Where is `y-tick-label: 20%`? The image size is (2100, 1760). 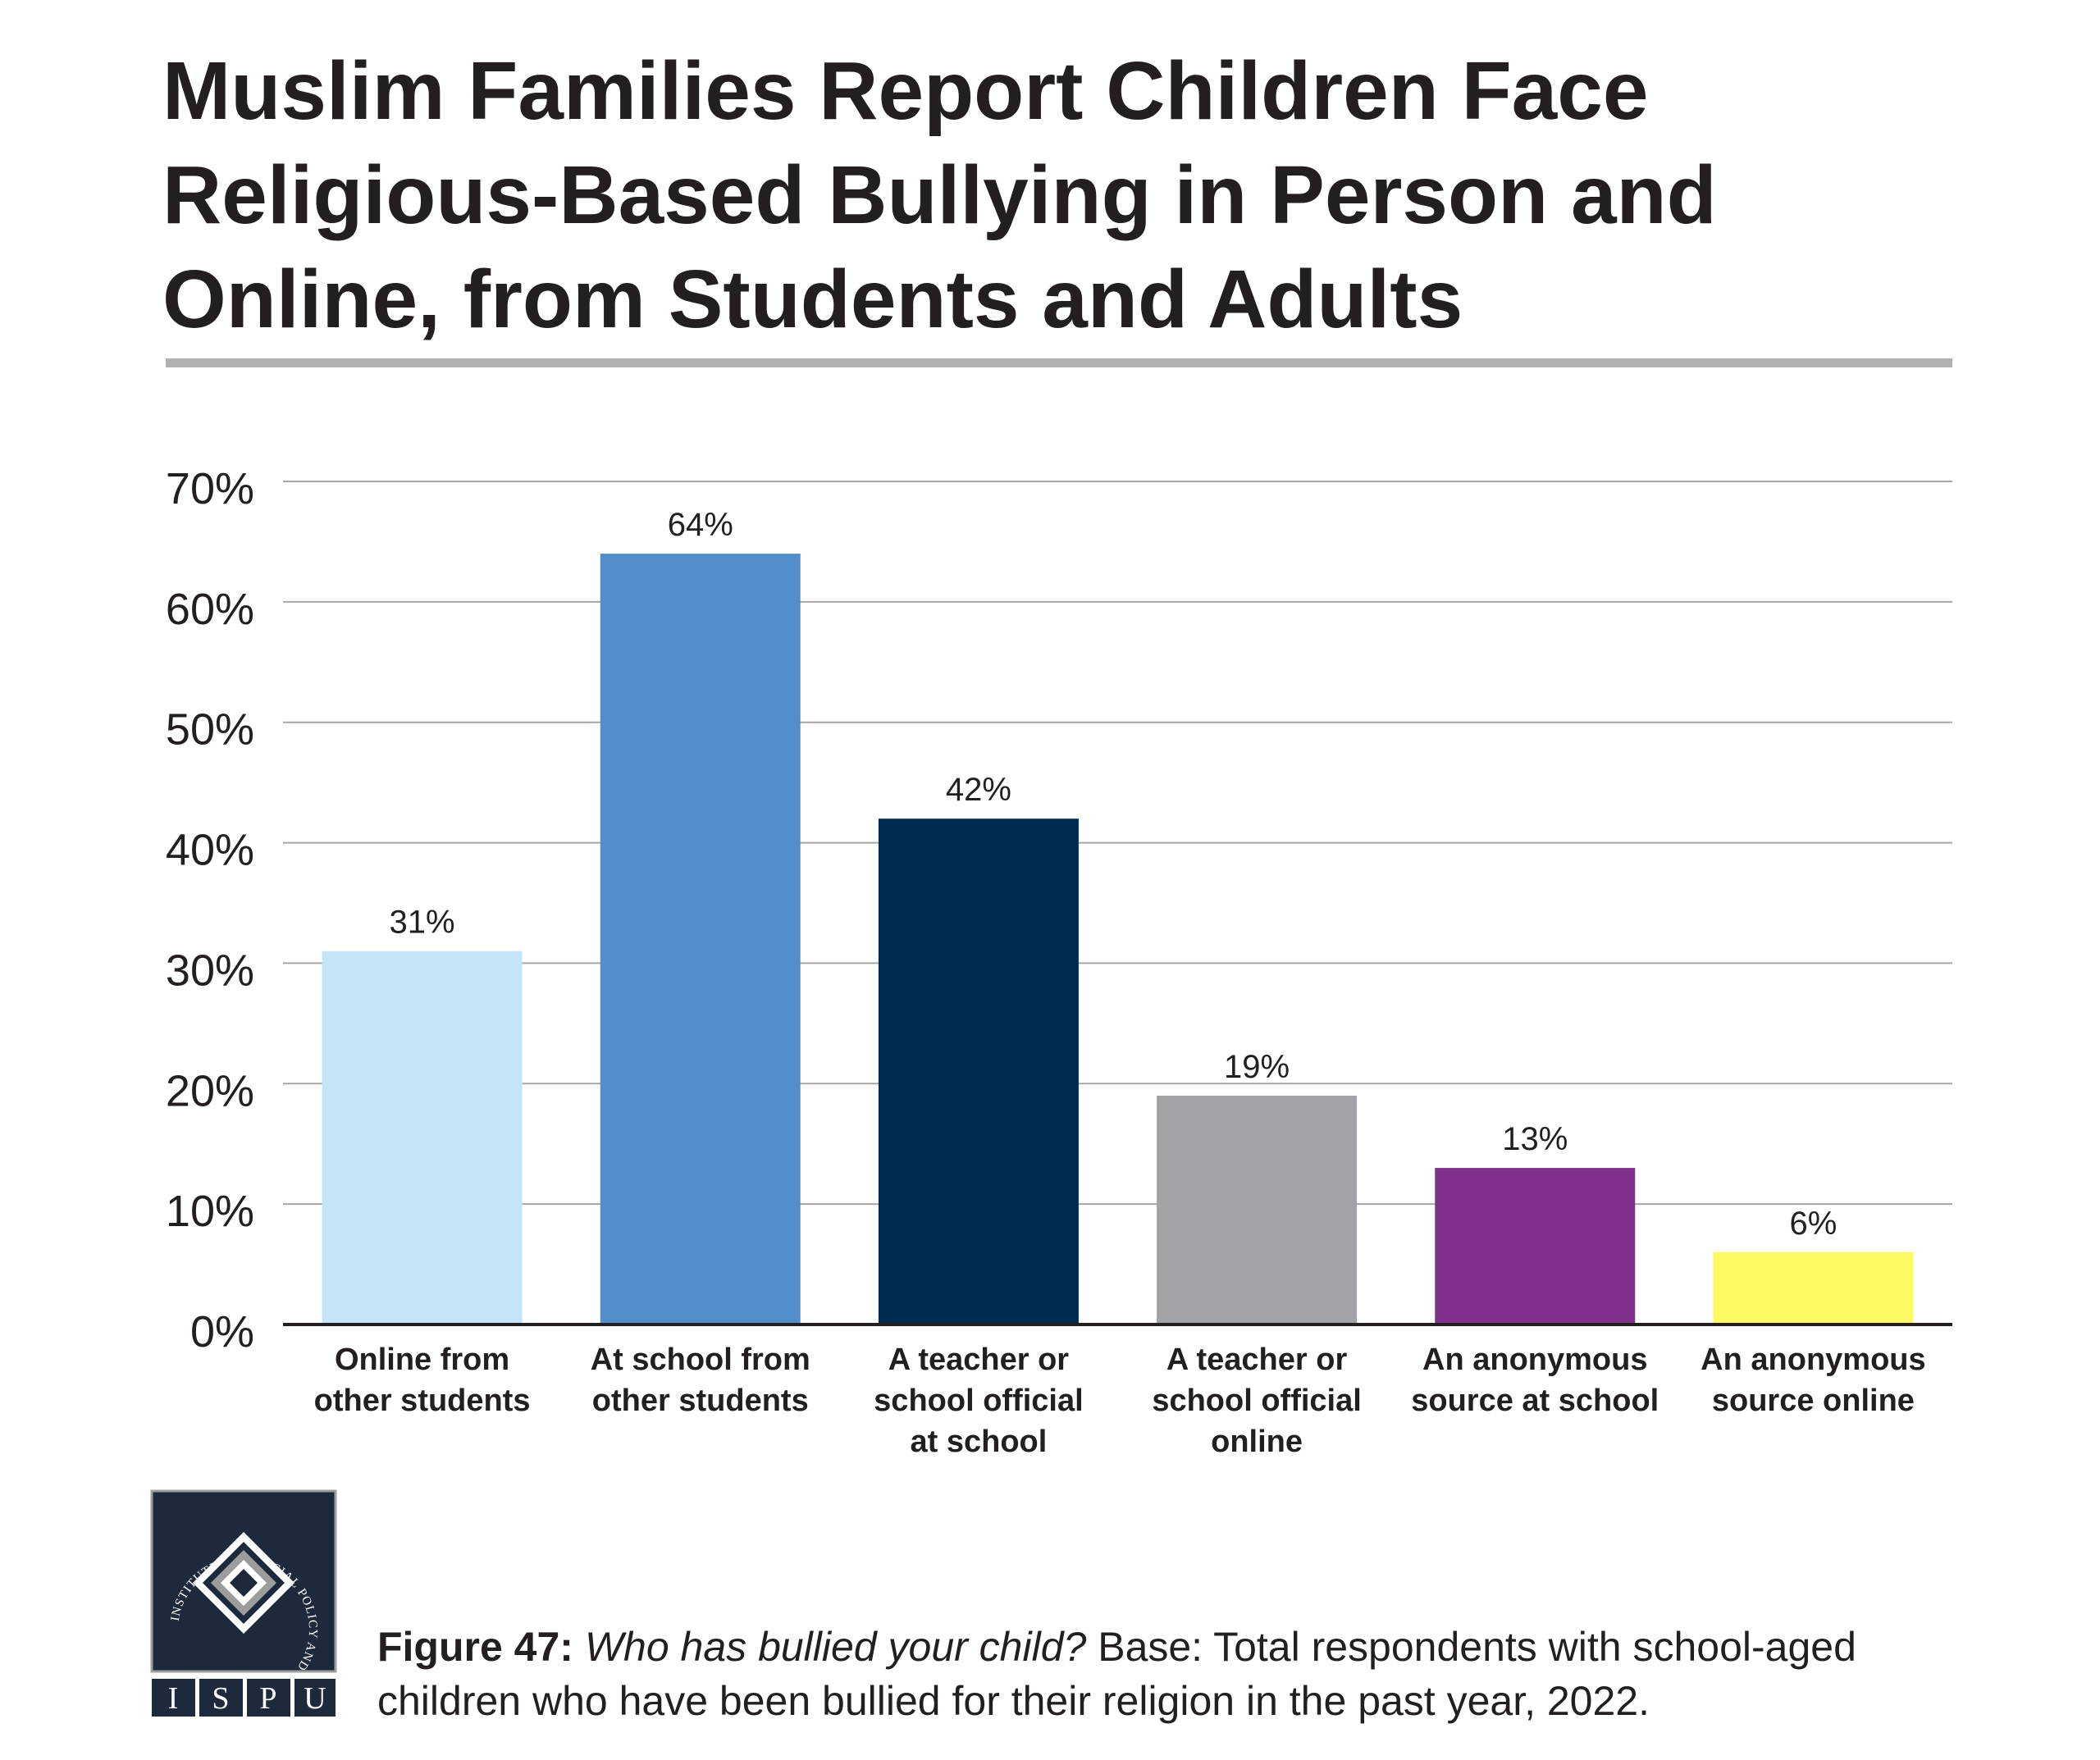 y-tick-label: 20% is located at coordinates (210, 1090).